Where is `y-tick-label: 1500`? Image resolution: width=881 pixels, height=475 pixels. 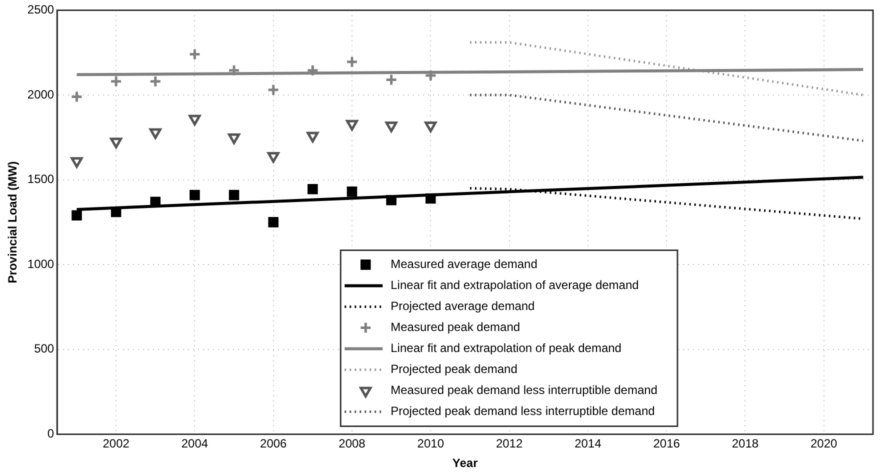
y-tick-label: 1500 is located at coordinates (40, 179).